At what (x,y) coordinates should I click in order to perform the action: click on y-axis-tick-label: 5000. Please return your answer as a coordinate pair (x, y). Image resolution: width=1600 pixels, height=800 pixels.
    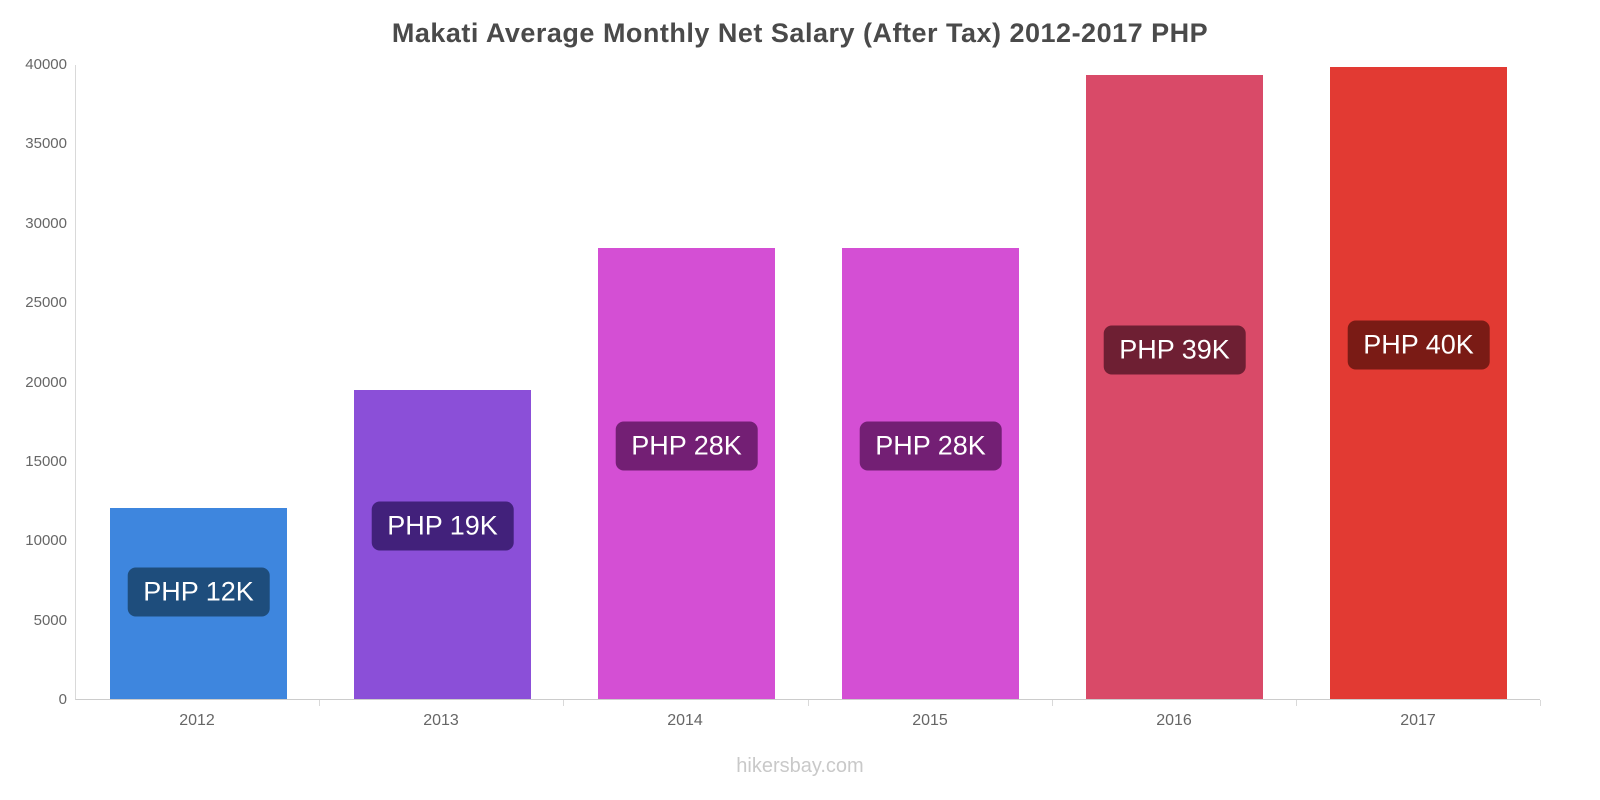
    Looking at the image, I should click on (50, 620).